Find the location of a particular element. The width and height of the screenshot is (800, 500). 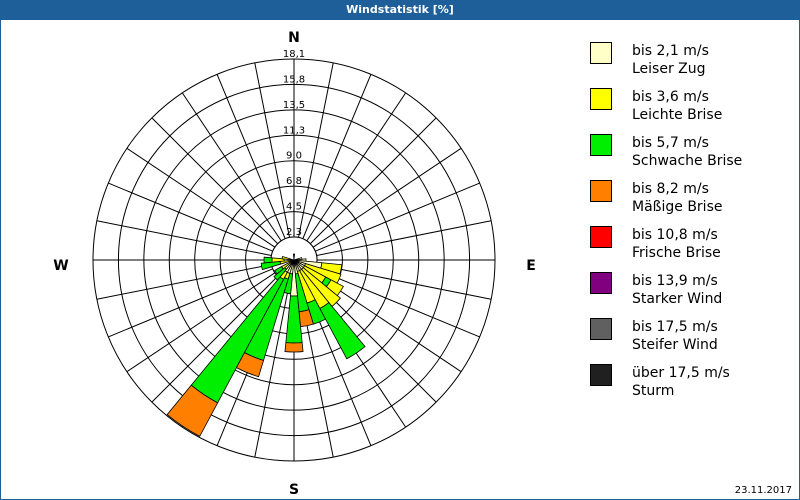

legend-label: bis 3,6 m/s Leichte Brise is located at coordinates (677, 106).